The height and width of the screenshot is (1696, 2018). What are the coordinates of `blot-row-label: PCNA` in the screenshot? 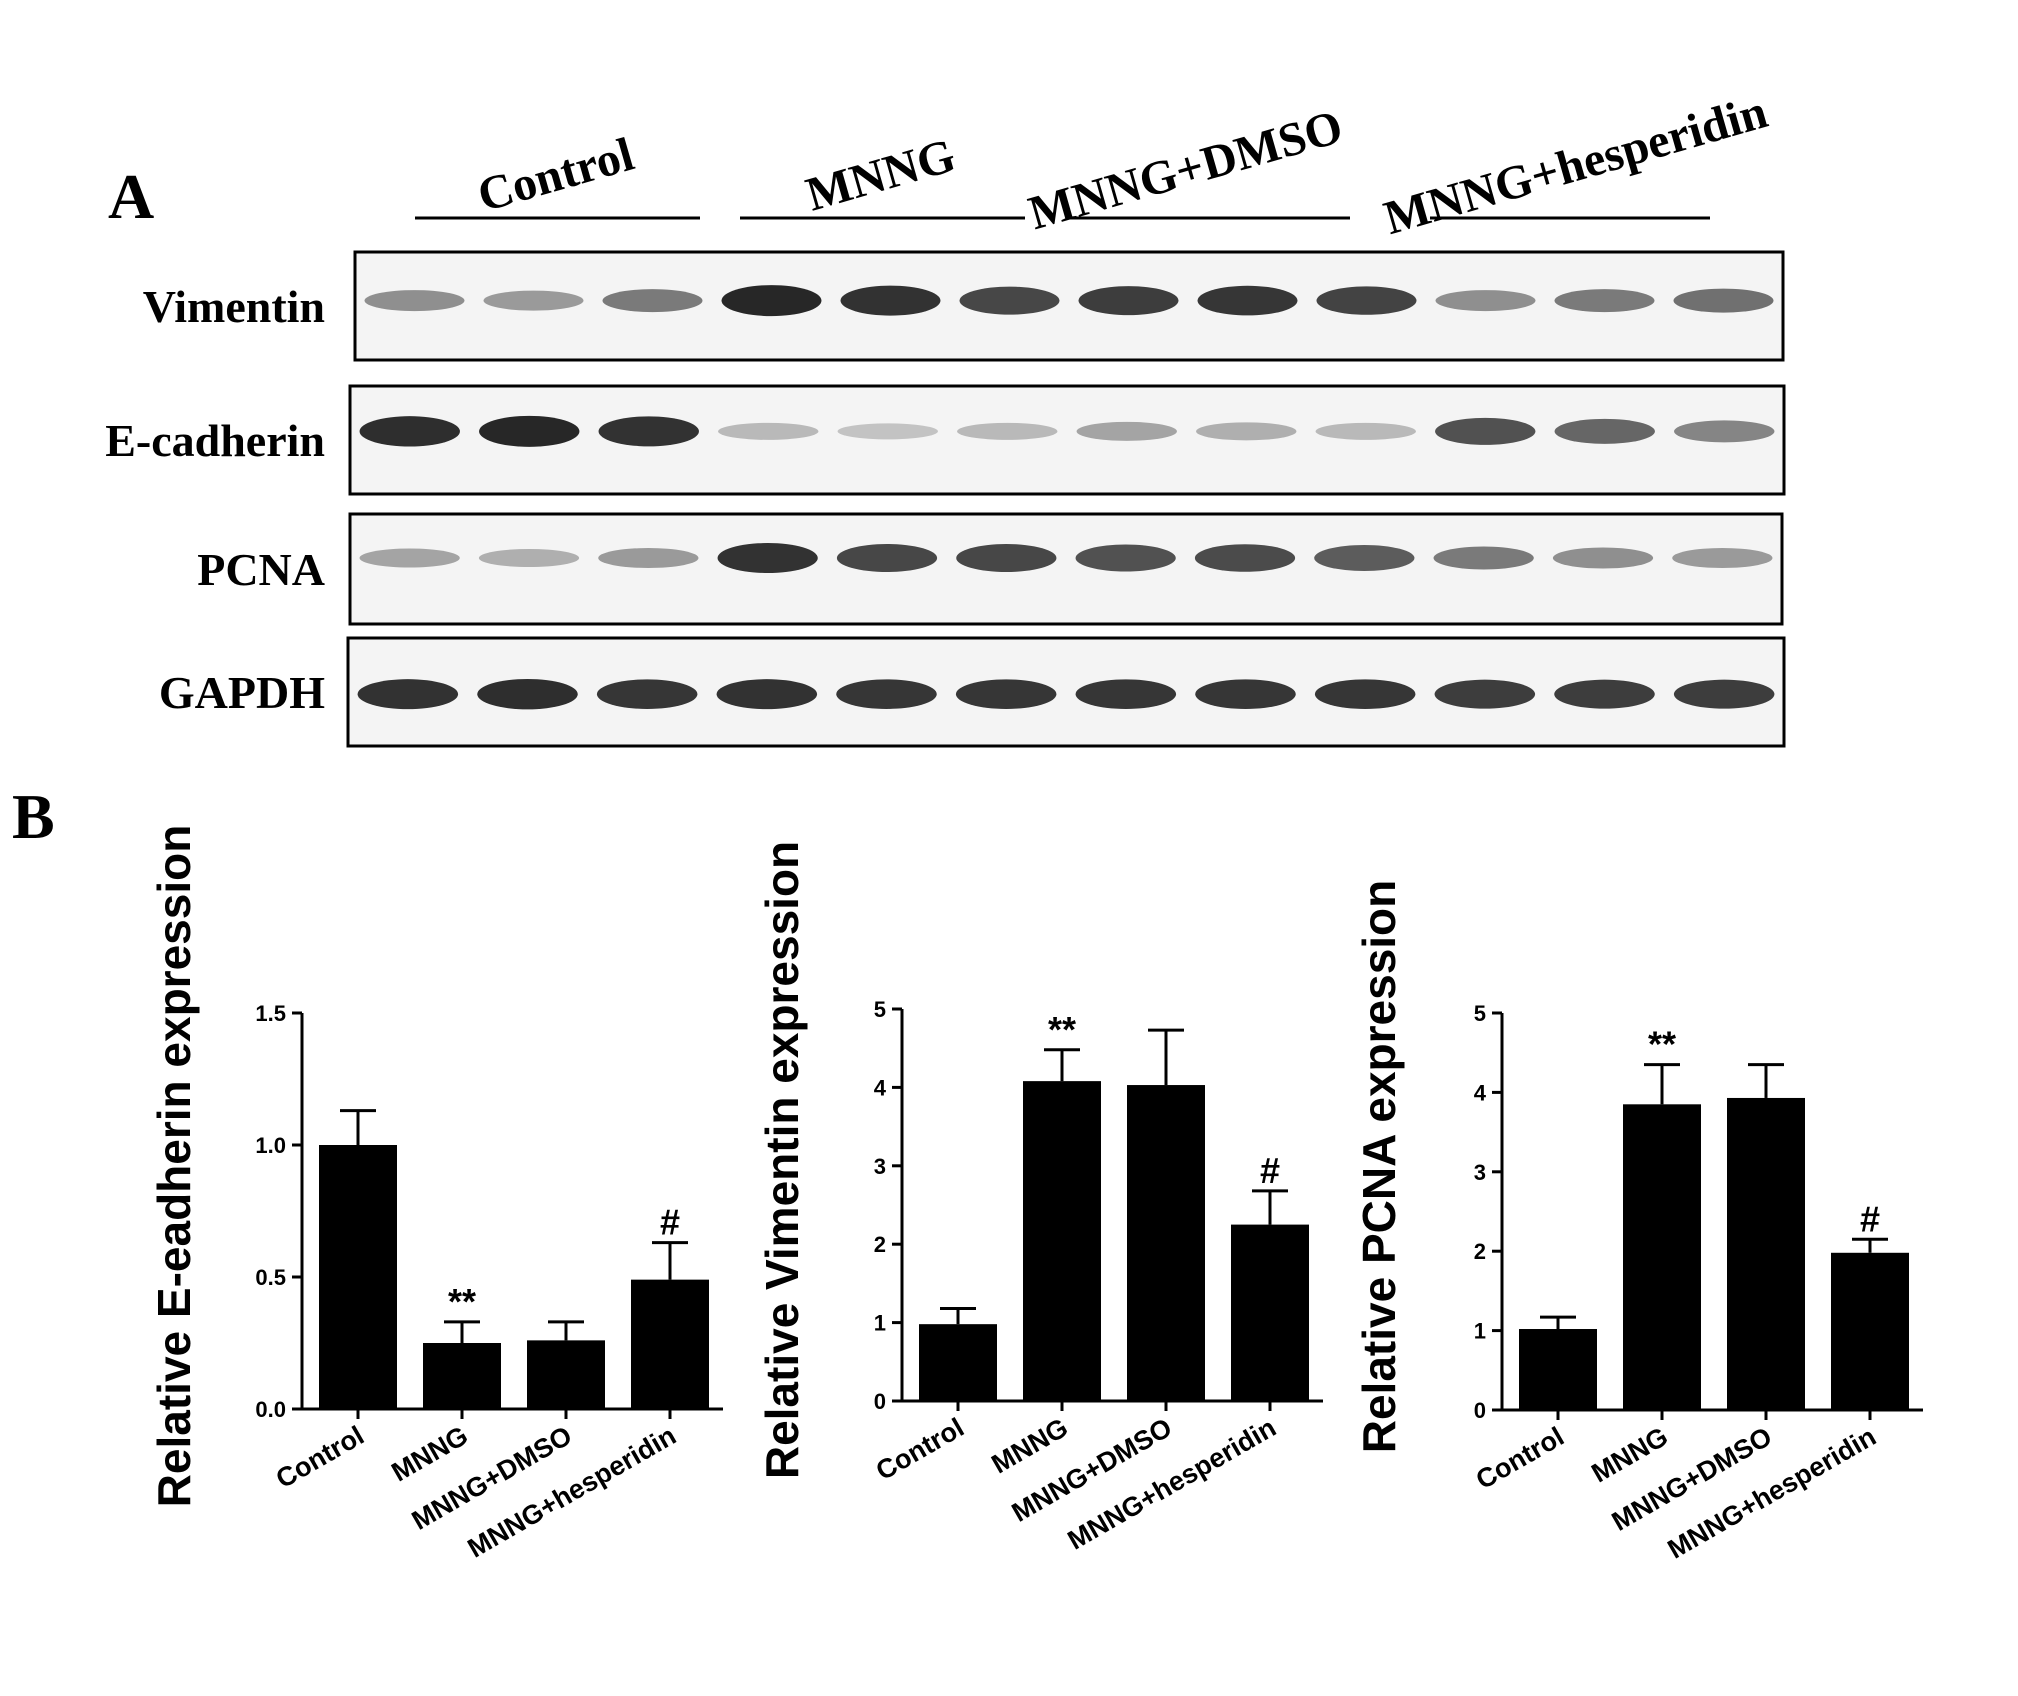 It's located at (261, 569).